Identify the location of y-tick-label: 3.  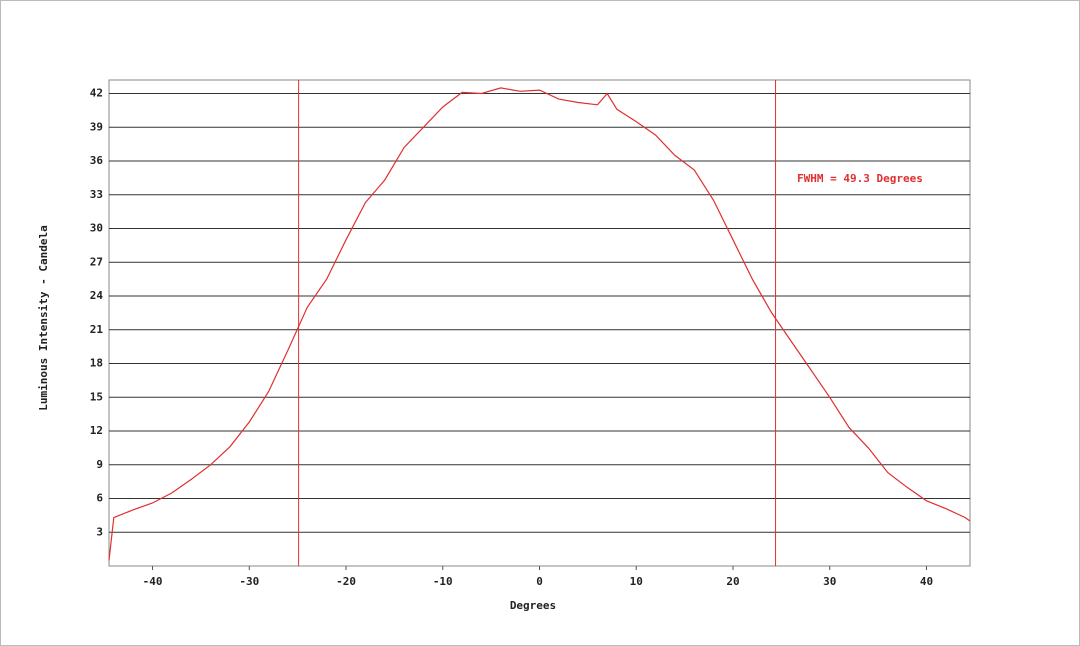
(99, 531).